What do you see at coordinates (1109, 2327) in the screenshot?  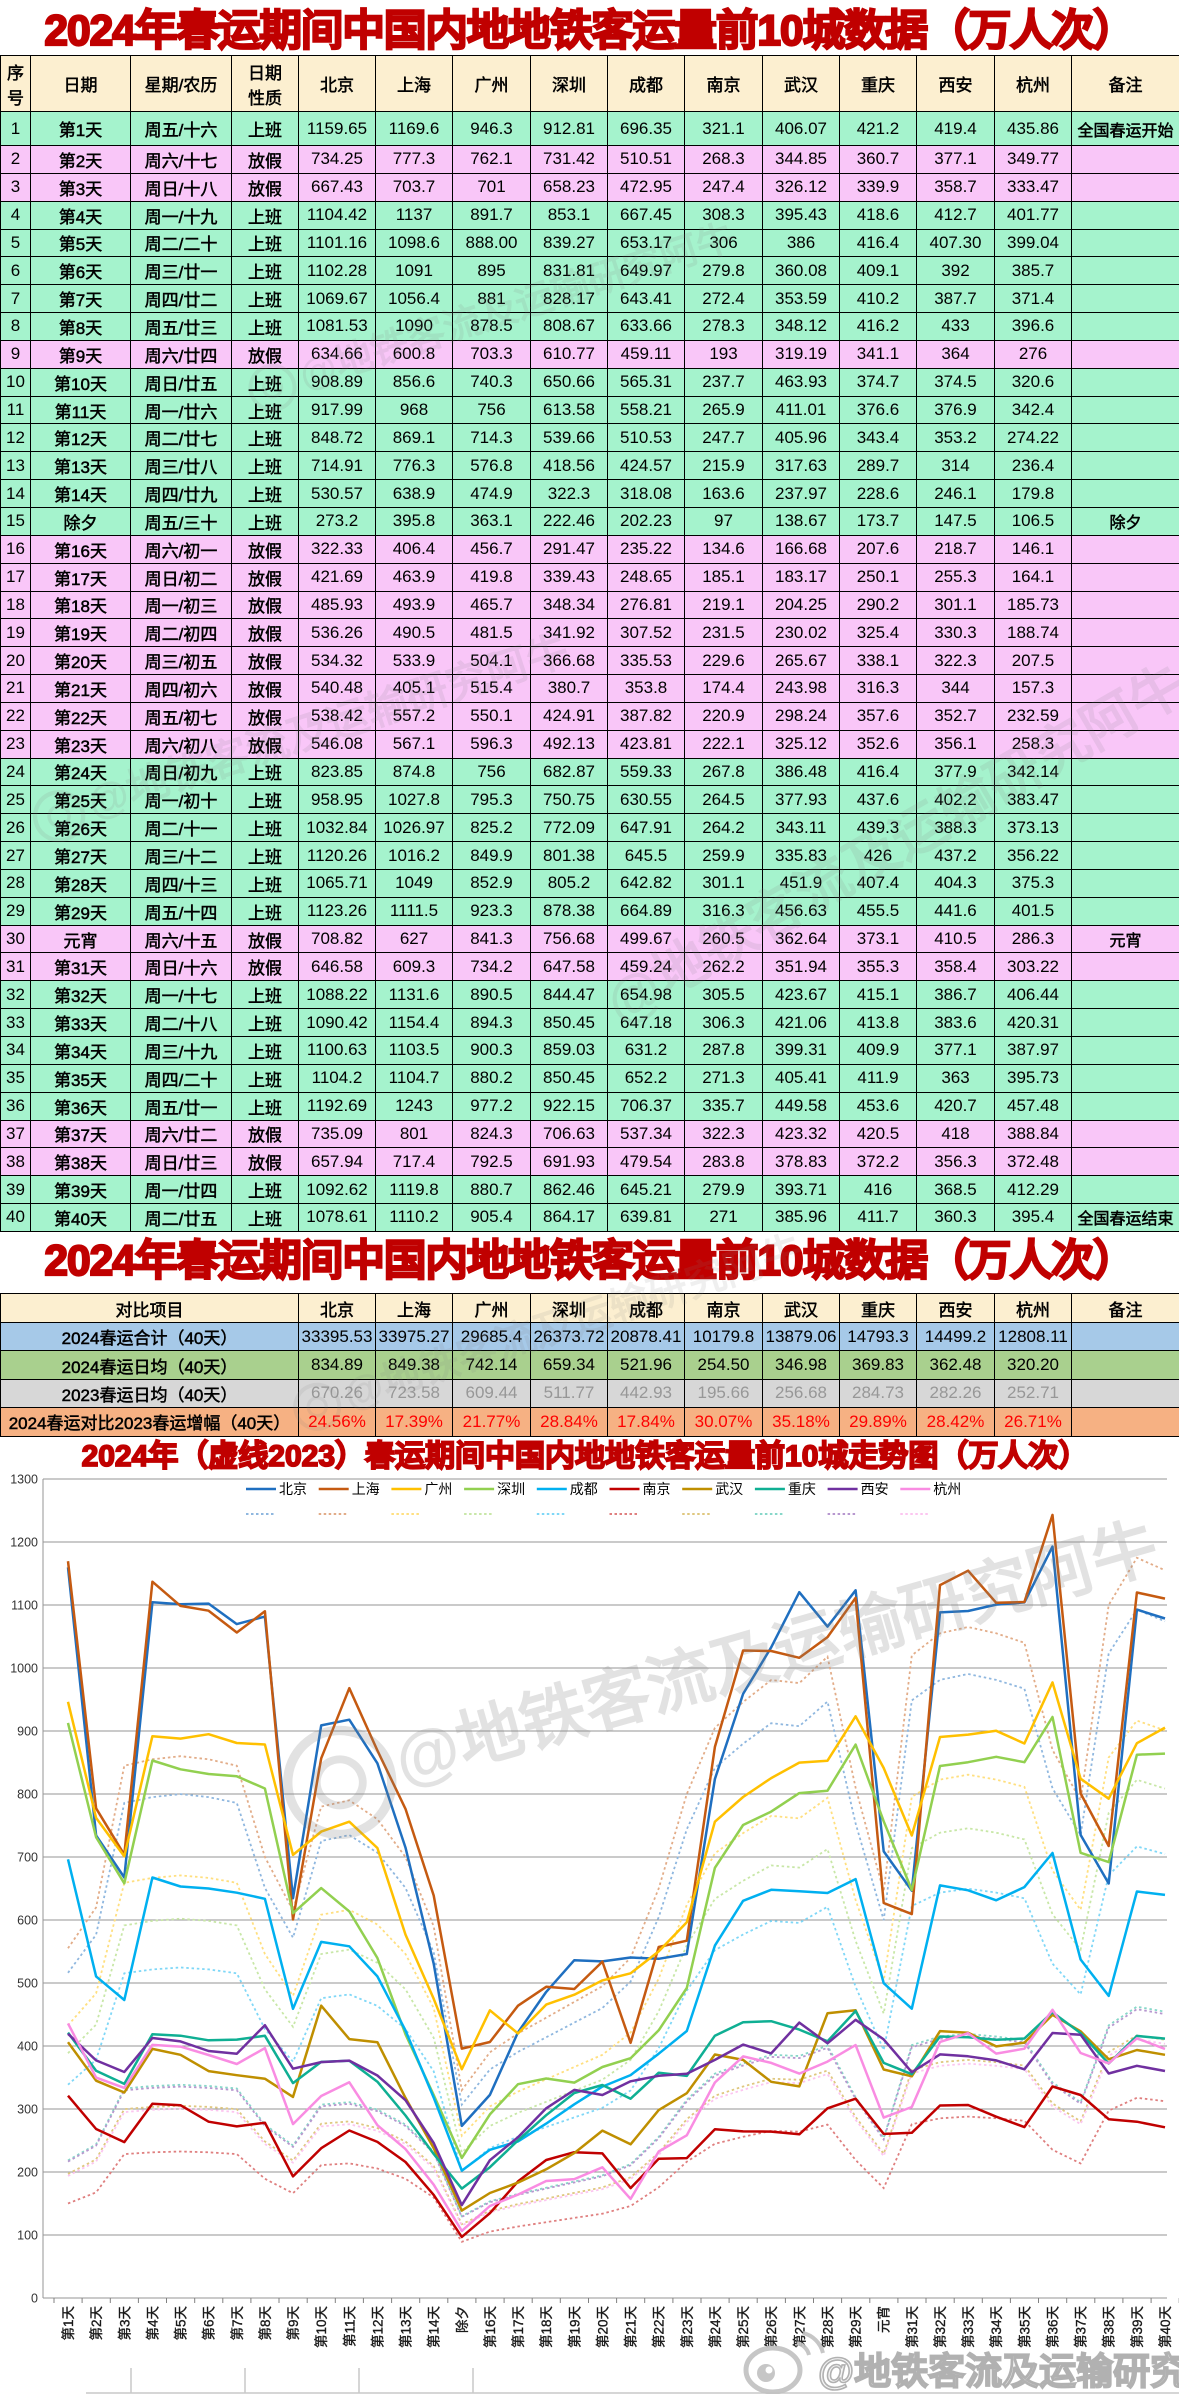 I see `svg-text: 第38天` at bounding box center [1109, 2327].